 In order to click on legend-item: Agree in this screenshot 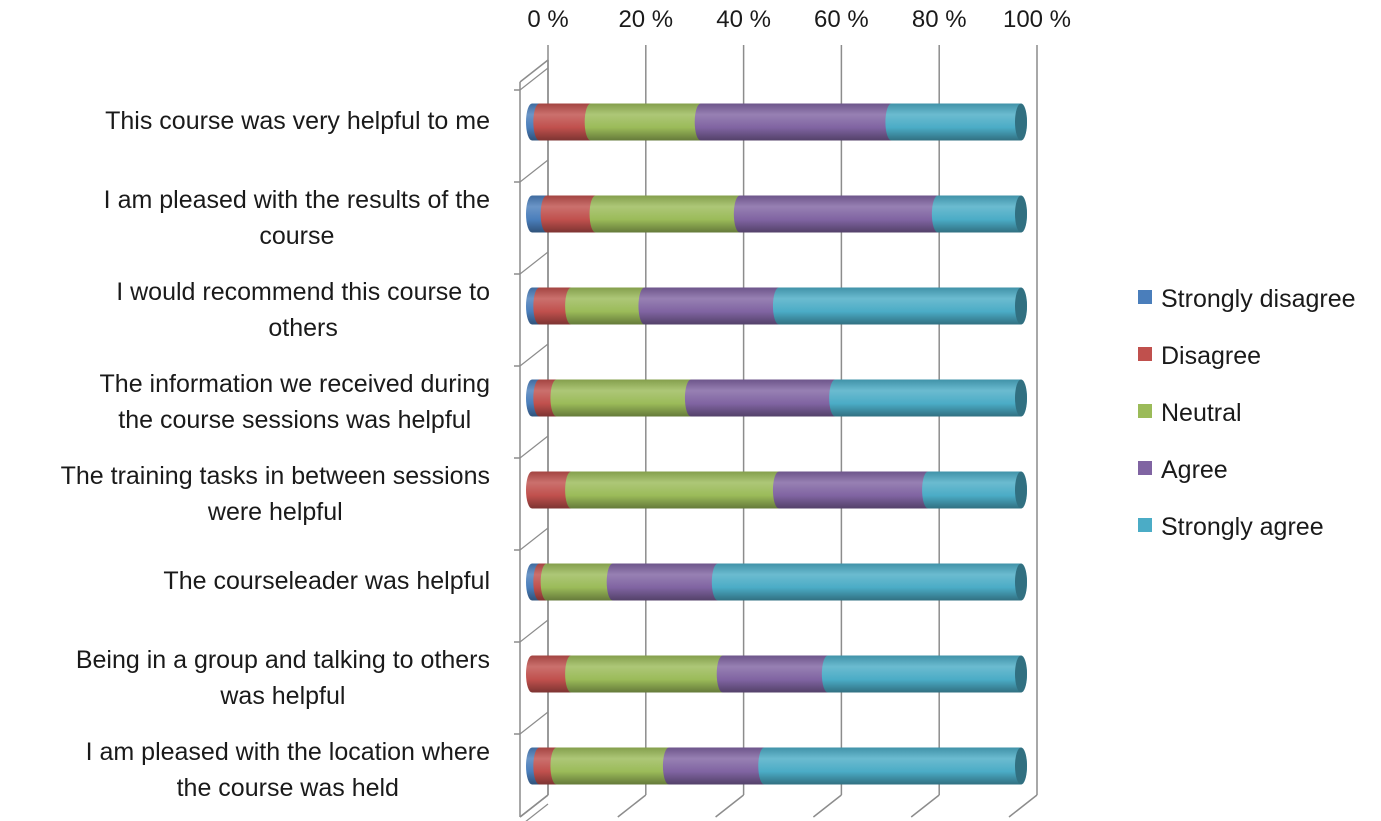, I will do `click(1183, 470)`.